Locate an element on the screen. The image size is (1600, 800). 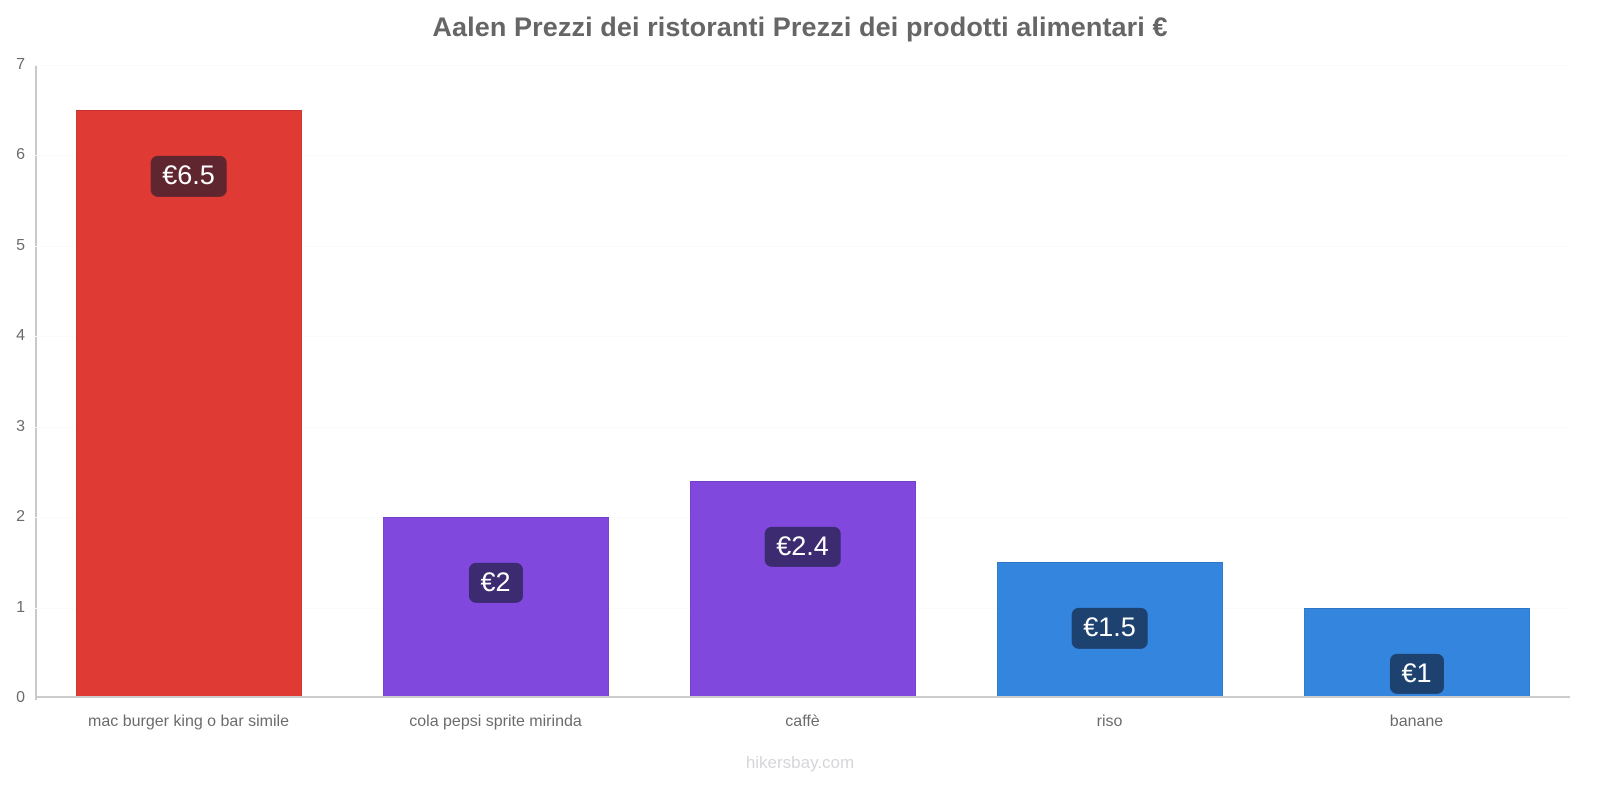
x-axis-category-label: riso is located at coordinates (1109, 721).